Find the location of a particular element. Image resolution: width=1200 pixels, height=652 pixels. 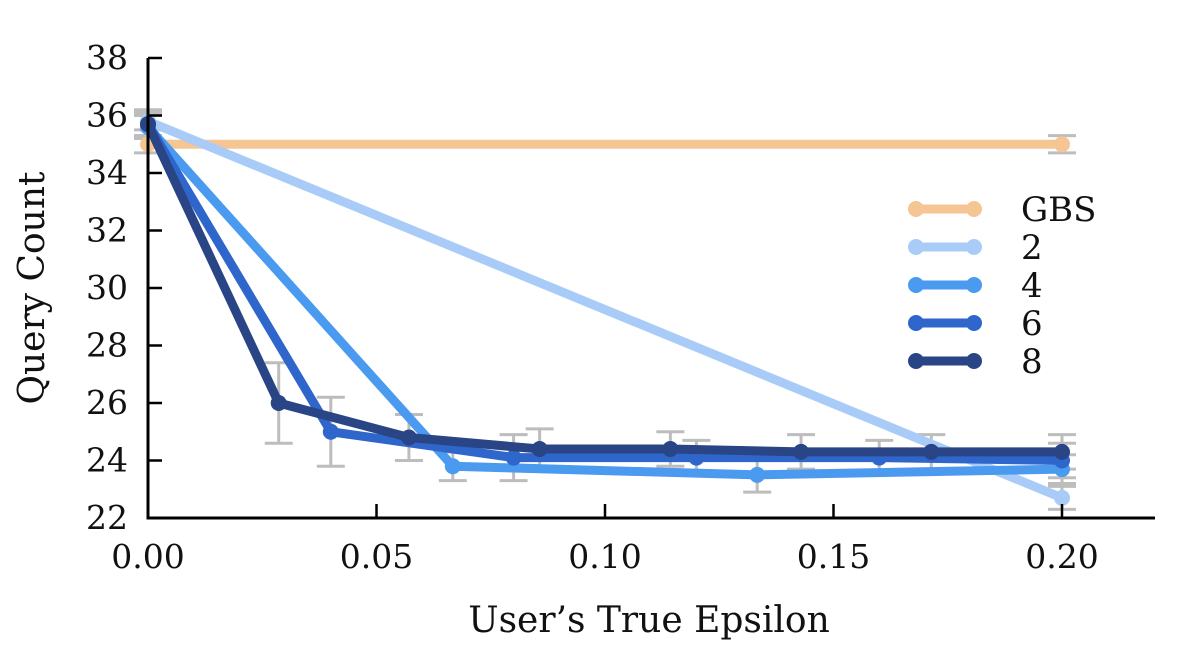

y-tick-label: 36 is located at coordinates (107, 115).